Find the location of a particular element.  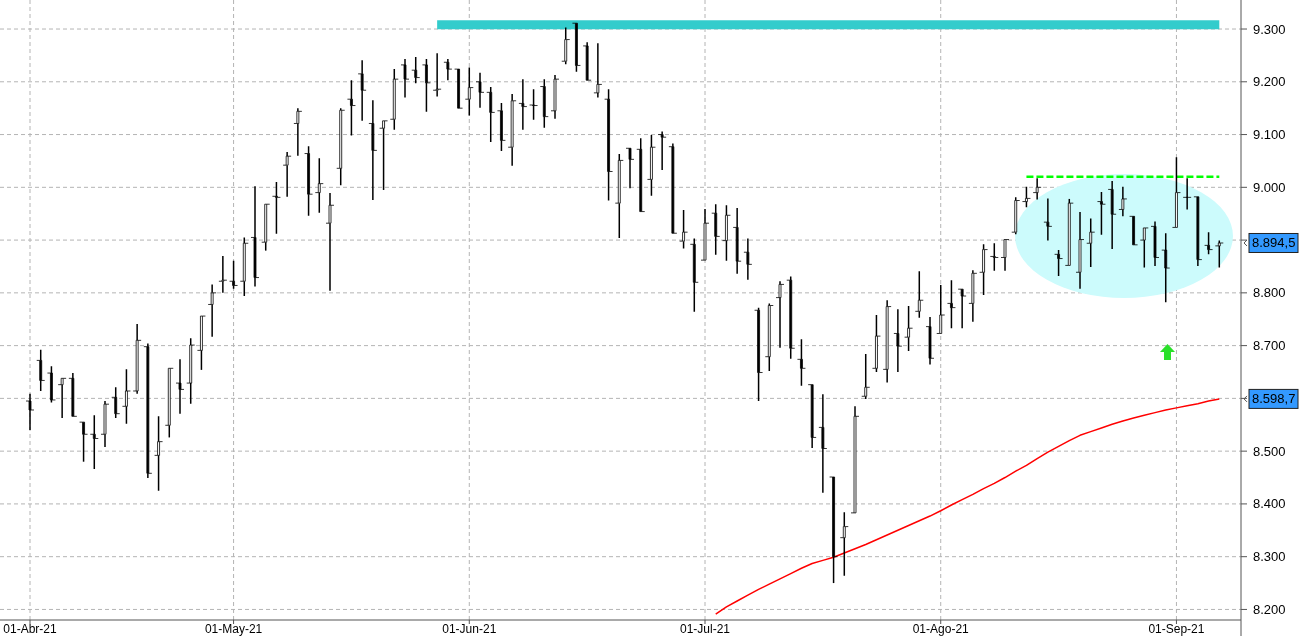

x-tick-label: 01-Jul-21 is located at coordinates (705, 629).